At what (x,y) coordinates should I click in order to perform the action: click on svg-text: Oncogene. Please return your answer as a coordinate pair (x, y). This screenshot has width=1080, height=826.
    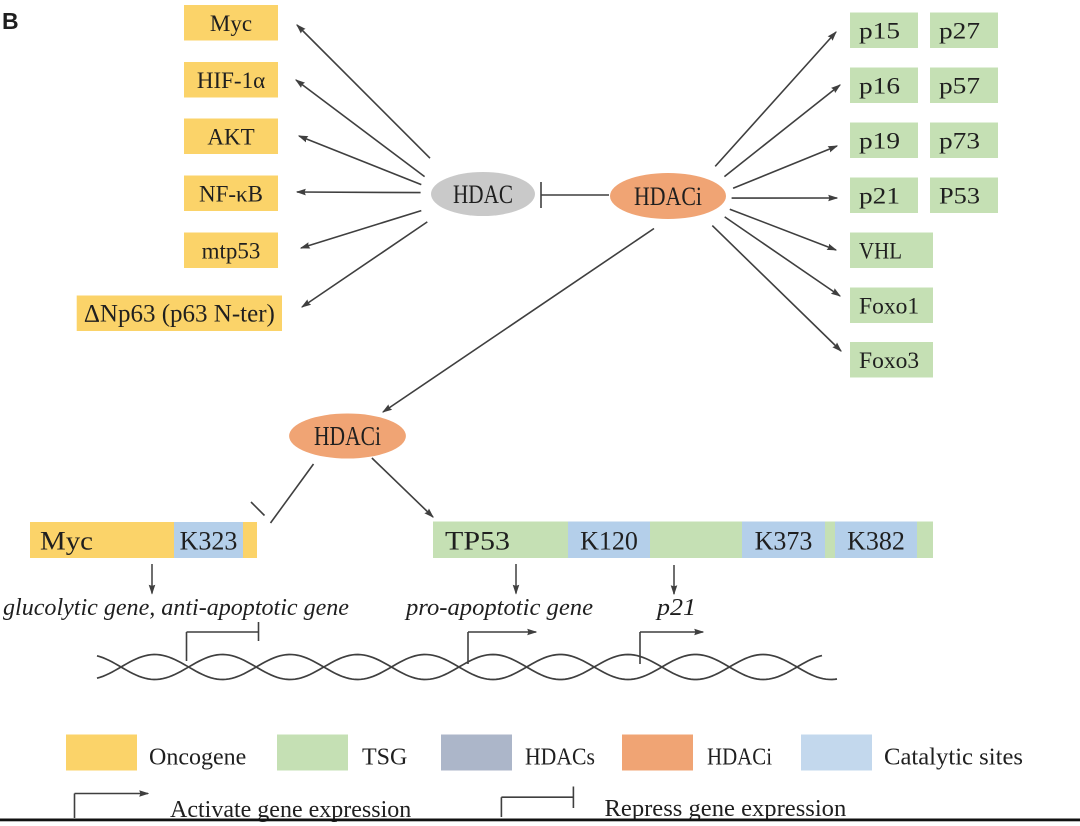
    Looking at the image, I should click on (197, 758).